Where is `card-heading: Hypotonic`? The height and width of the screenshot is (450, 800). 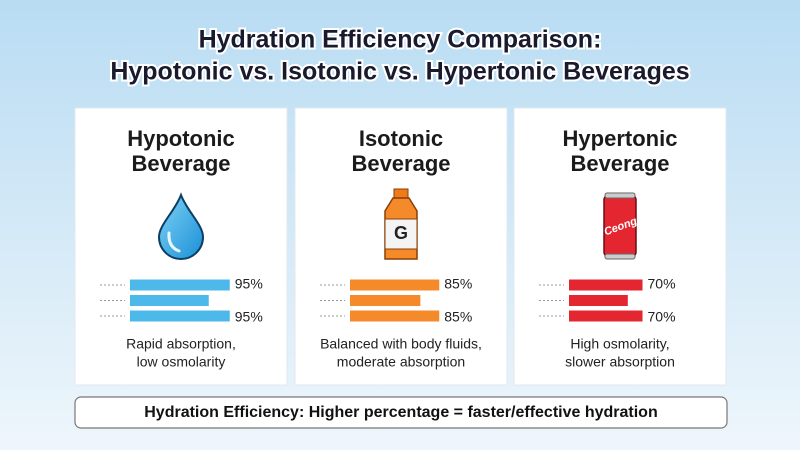 card-heading: Hypotonic is located at coordinates (181, 138).